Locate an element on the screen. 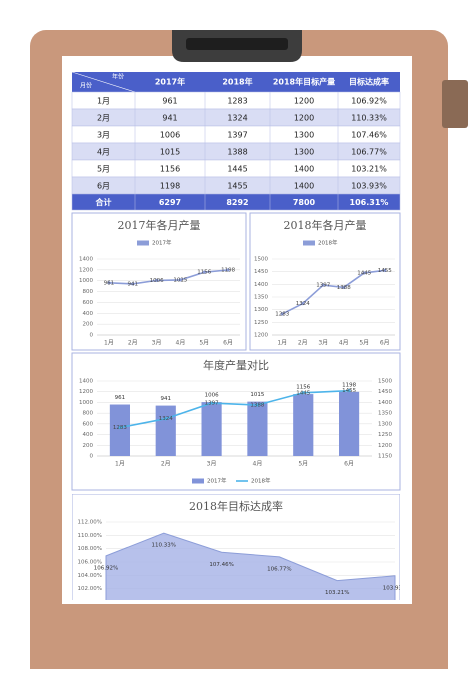 The height and width of the screenshot is (673, 474). x-tick-label: 4月 is located at coordinates (344, 343).